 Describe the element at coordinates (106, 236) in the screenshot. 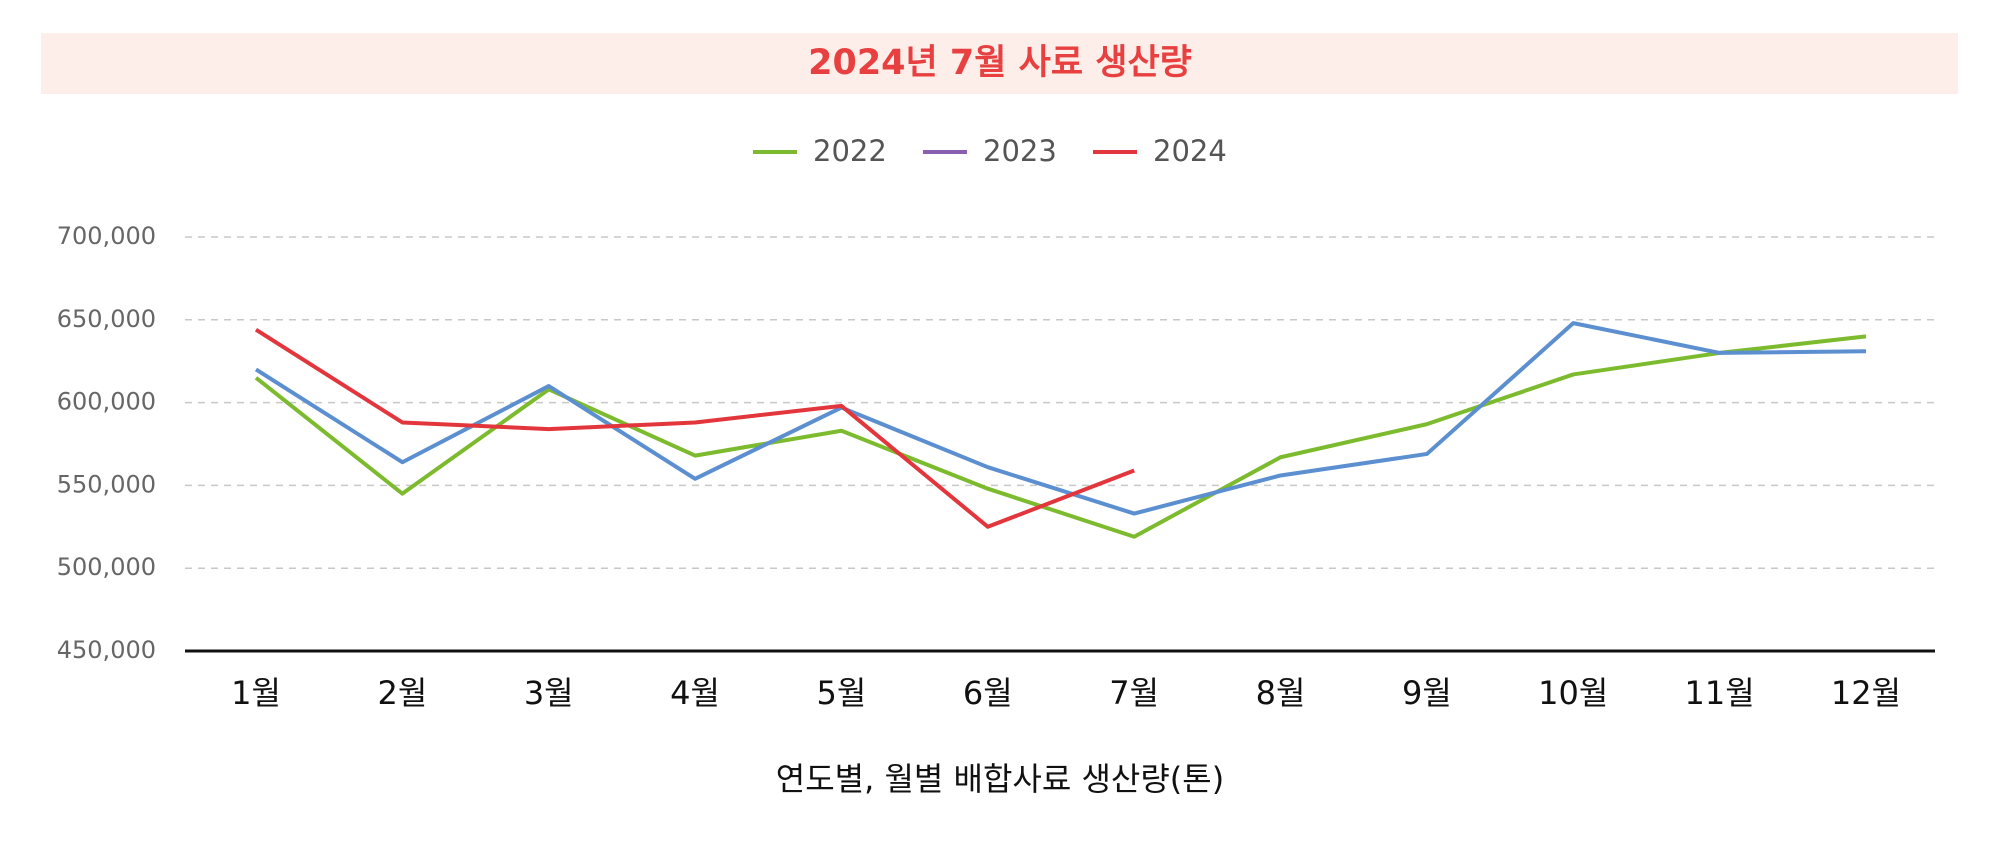

I see `y-tick-label: 700,000` at that location.